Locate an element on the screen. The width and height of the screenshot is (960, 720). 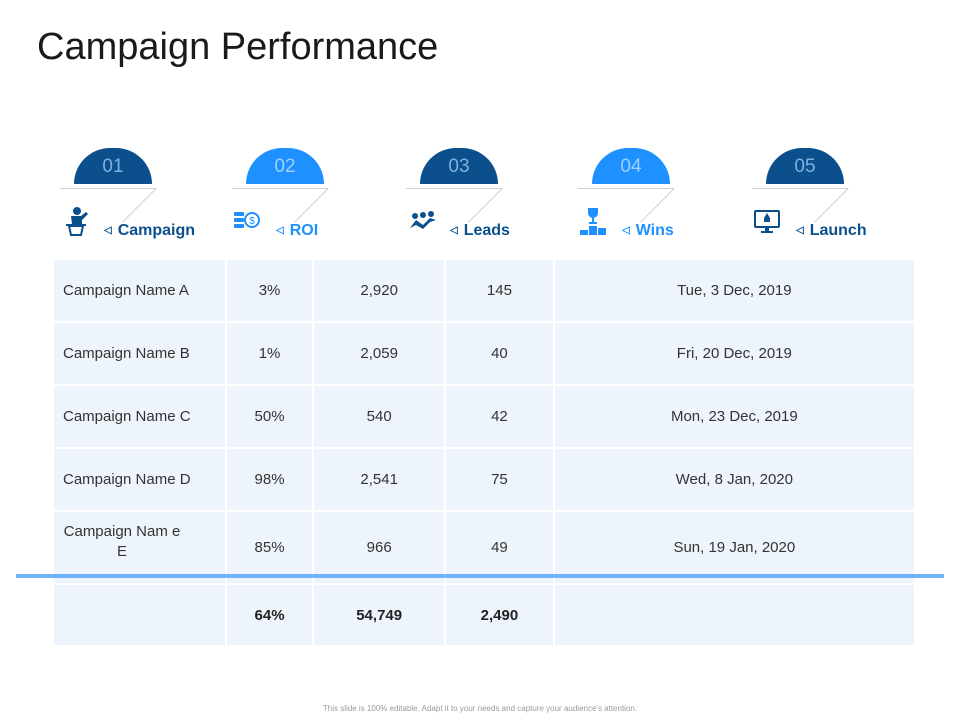
column-number: 03 is located at coordinates (459, 166).